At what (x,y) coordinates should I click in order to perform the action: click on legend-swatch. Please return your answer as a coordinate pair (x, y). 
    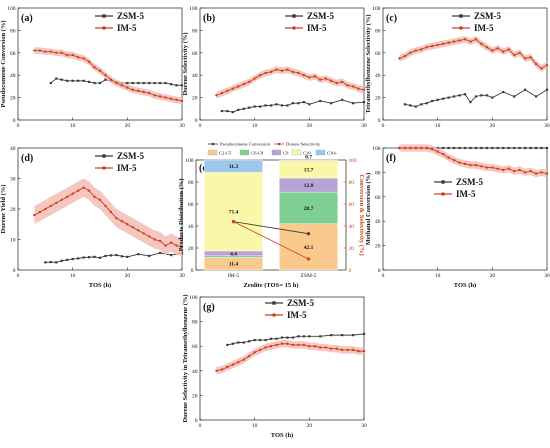
    Looking at the image, I should click on (276, 152).